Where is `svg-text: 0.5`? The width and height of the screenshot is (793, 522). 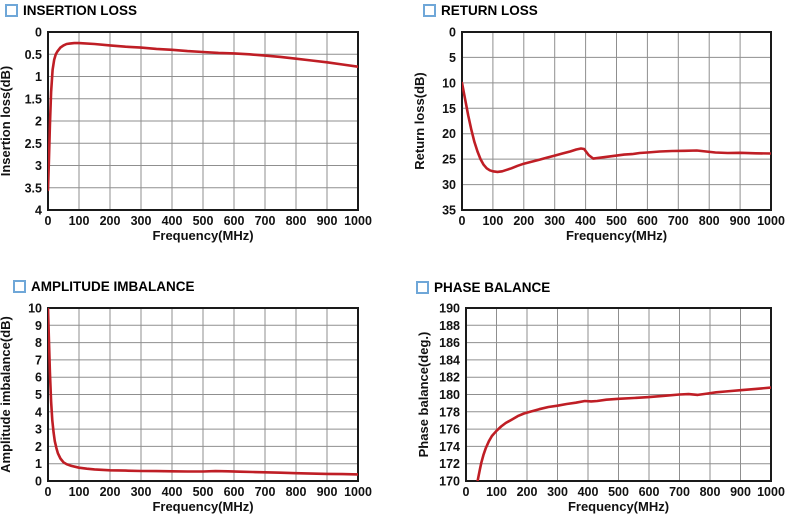
svg-text: 0.5 is located at coordinates (33, 55).